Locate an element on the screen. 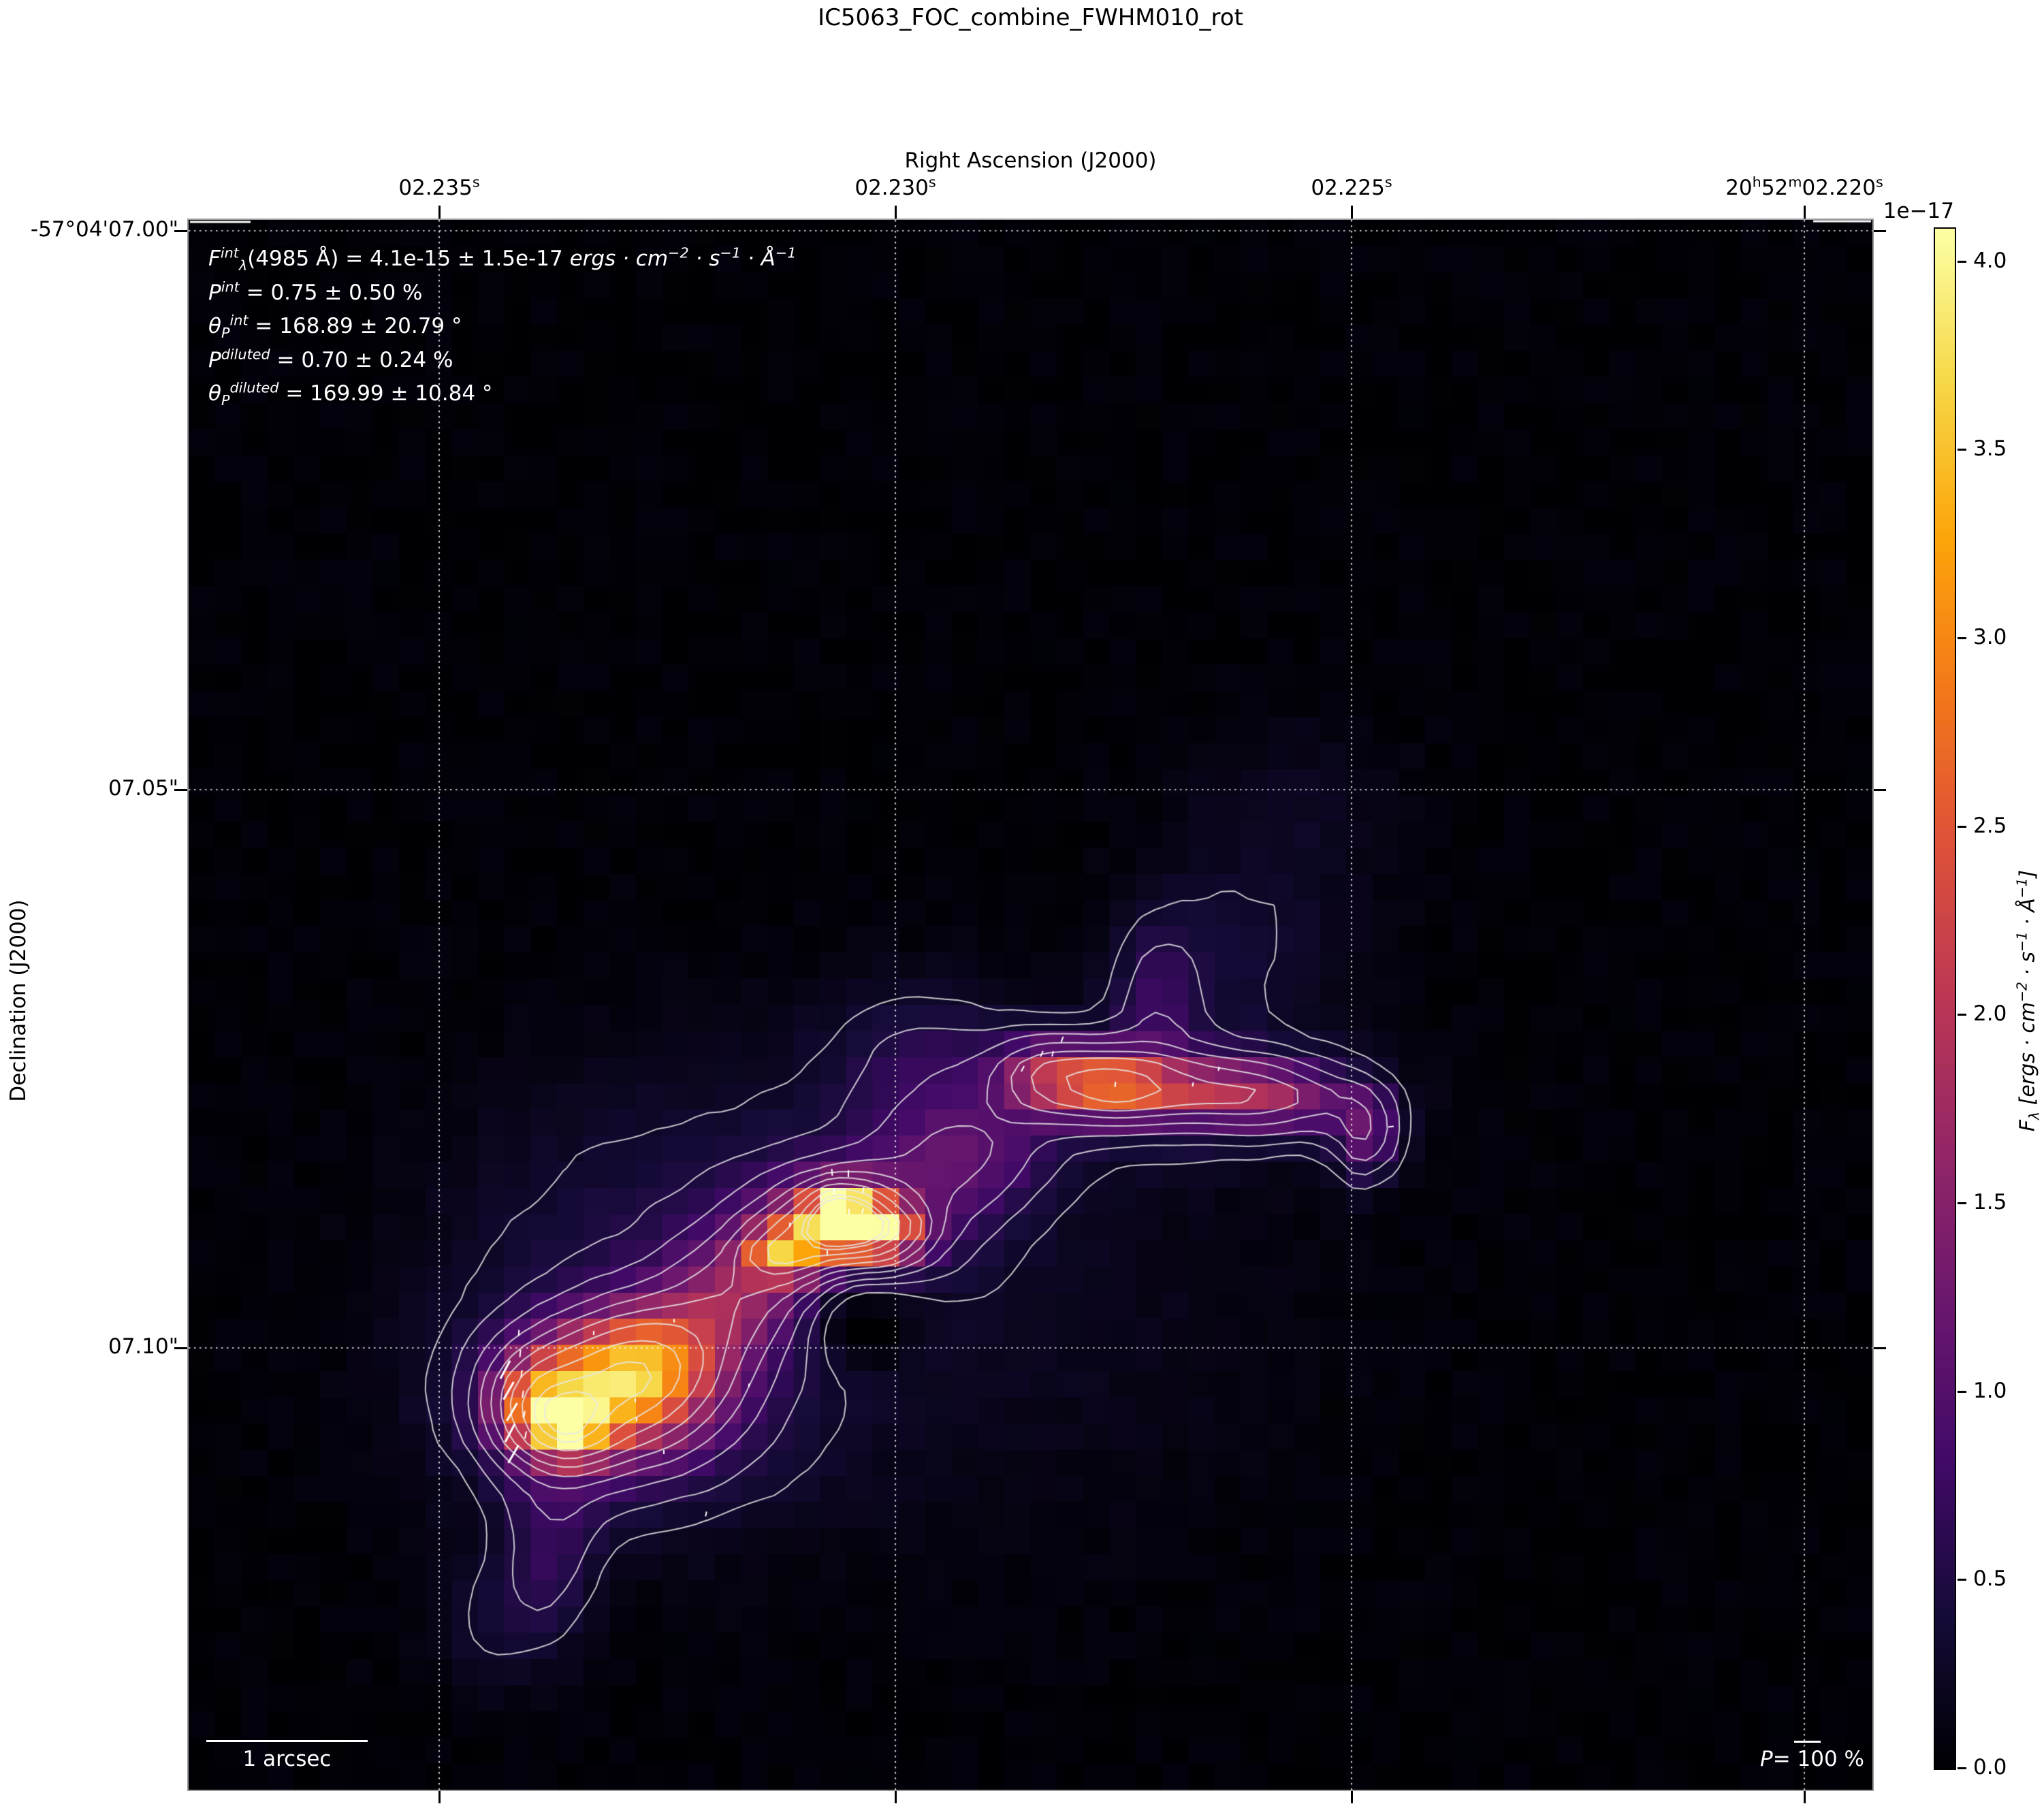 The height and width of the screenshot is (1804, 2044). text-segment: m is located at coordinates (1795, 182).